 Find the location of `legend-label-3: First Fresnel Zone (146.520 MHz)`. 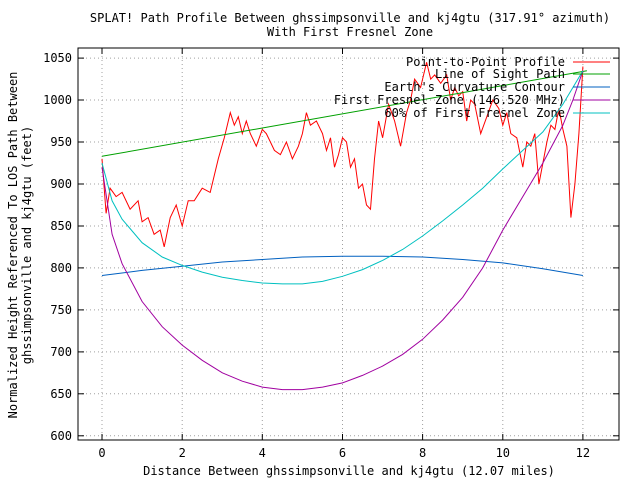

legend-label-3: First Fresnel Zone (146.520 MHz) is located at coordinates (449, 100).